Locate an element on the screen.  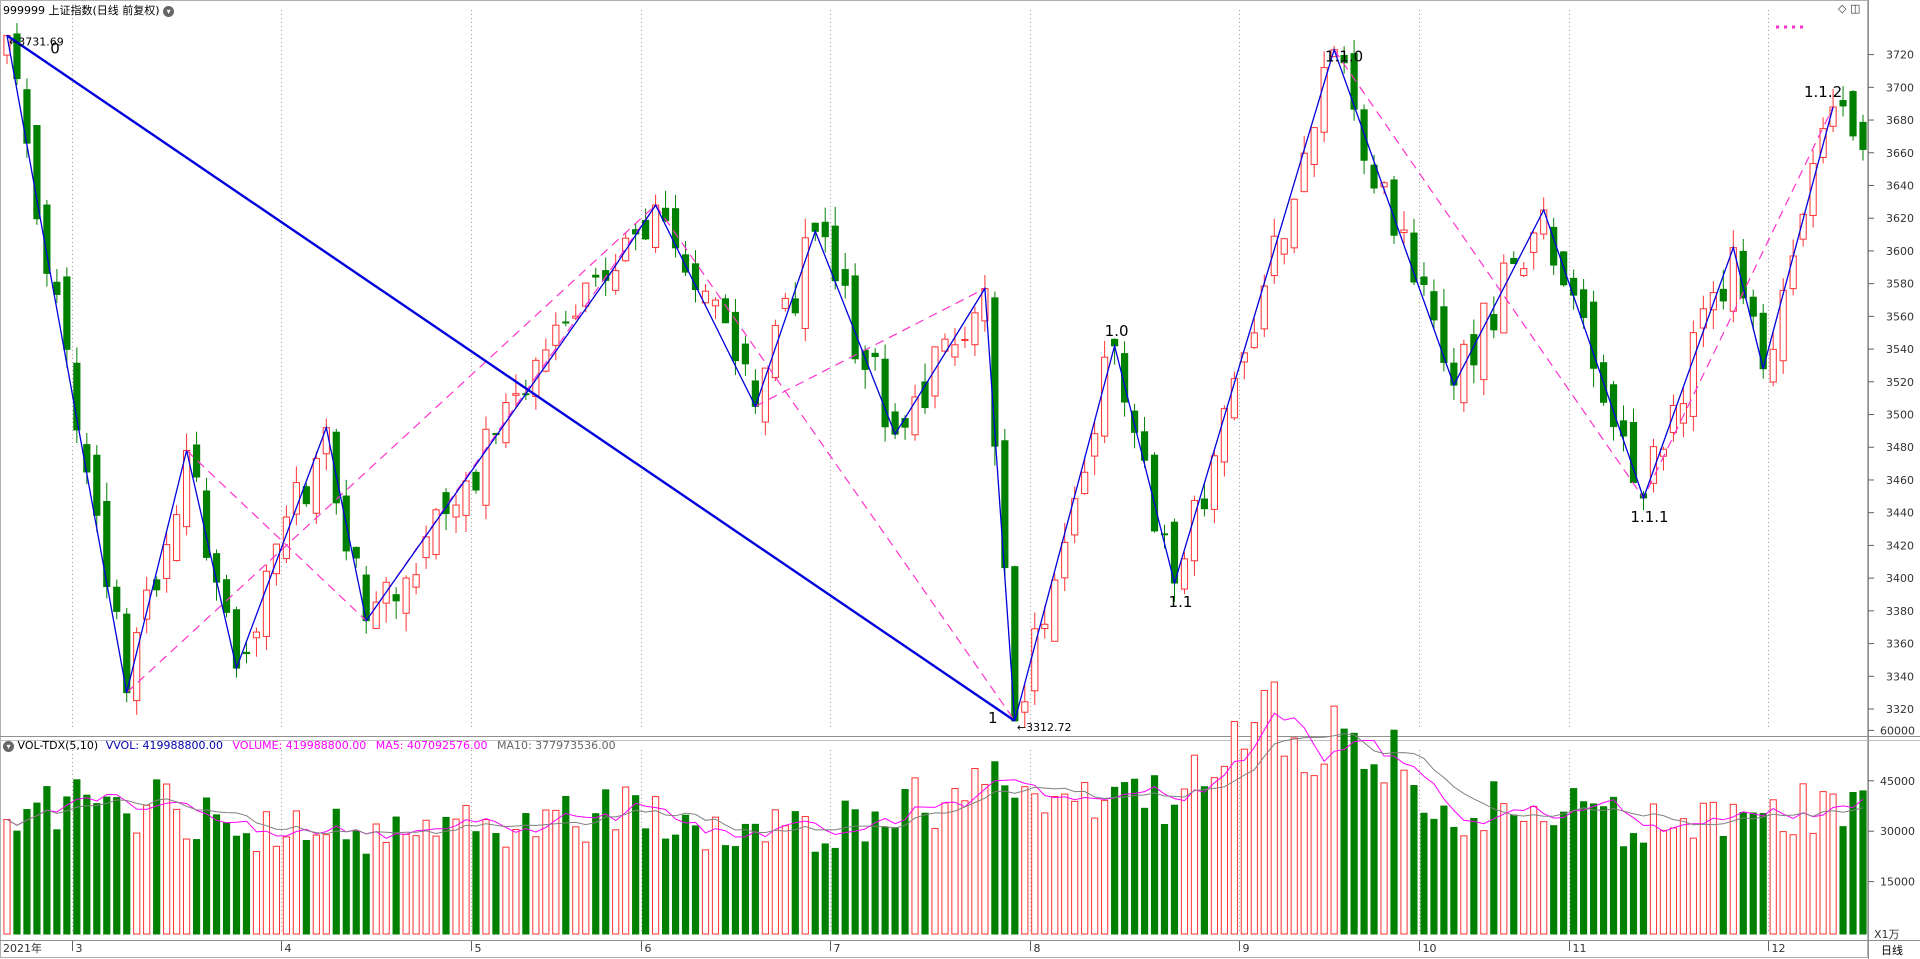
wave-label: 1.1.2 is located at coordinates (1823, 92).